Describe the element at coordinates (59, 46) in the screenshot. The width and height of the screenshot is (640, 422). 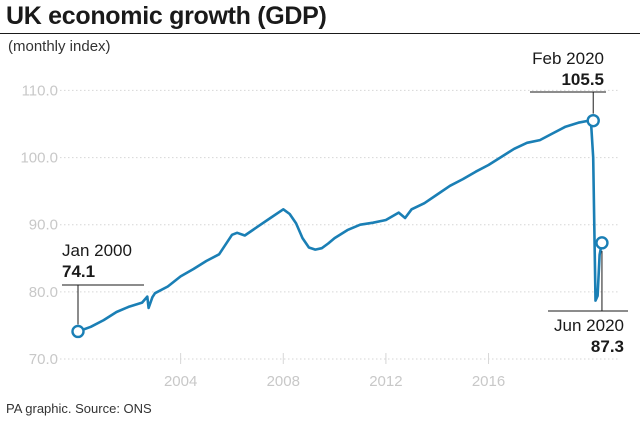
I see `chart-subtitle: (monthly index)` at that location.